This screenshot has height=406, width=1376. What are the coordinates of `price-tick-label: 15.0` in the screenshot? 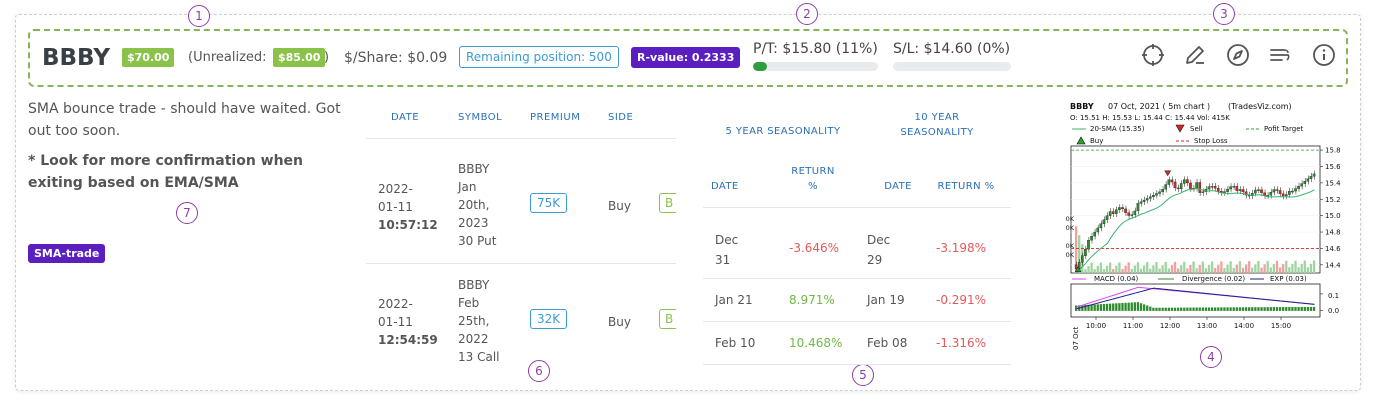 It's located at (1333, 216).